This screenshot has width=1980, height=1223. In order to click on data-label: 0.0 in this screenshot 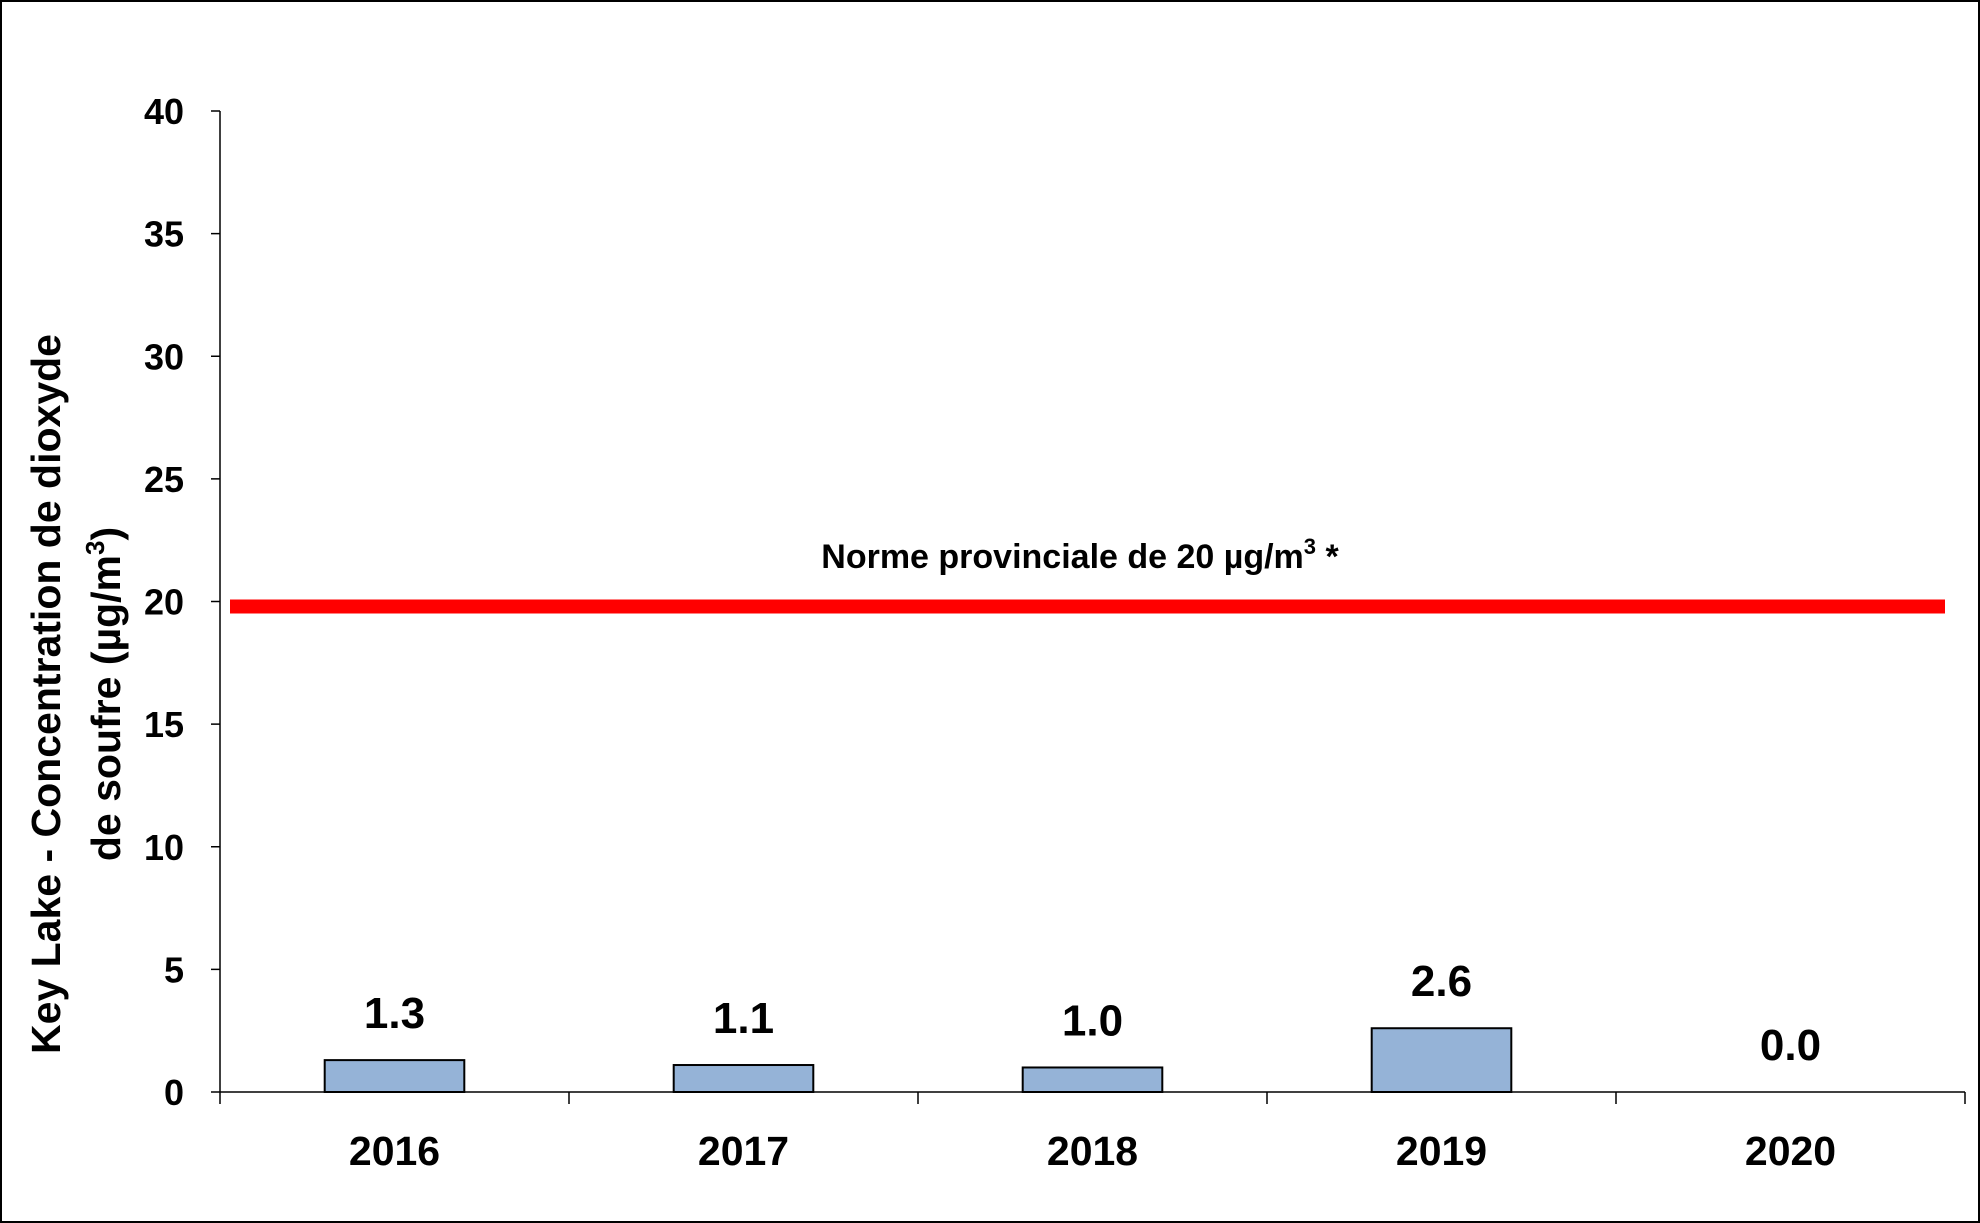, I will do `click(1790, 1045)`.